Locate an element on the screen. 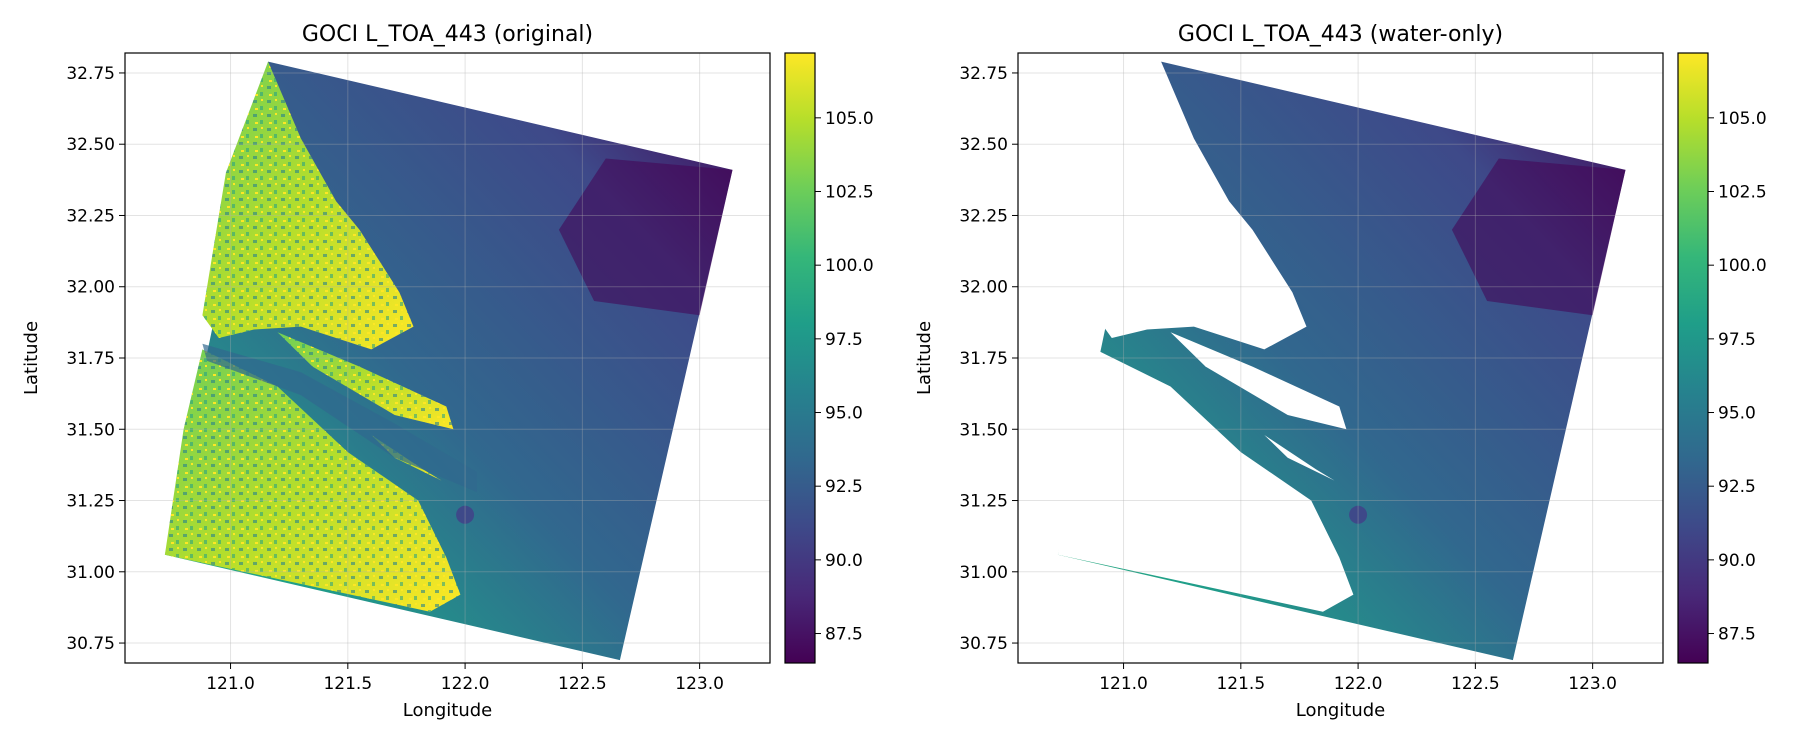  chart-title: GOCI L_TOA_443 (original) is located at coordinates (447, 34).